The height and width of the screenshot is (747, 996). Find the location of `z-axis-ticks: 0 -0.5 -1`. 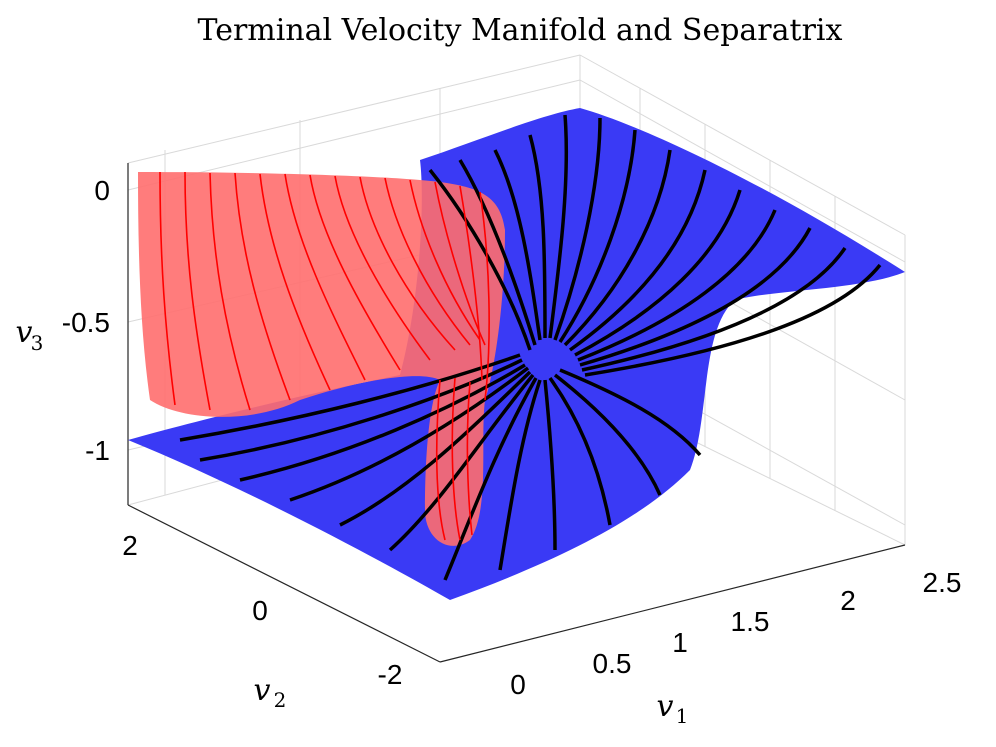

z-axis-ticks: 0 -0.5 -1 is located at coordinates (86, 320).